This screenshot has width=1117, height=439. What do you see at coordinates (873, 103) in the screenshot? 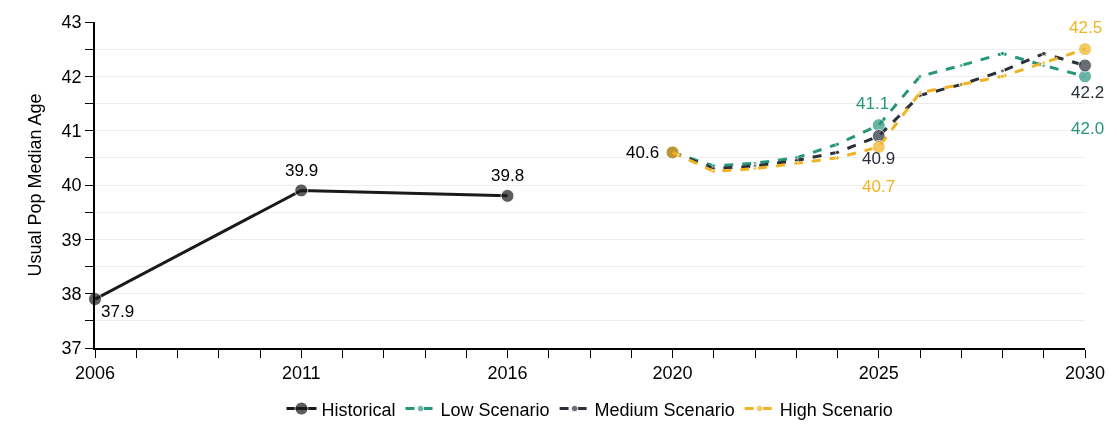
I see `data-label: 41.1` at bounding box center [873, 103].